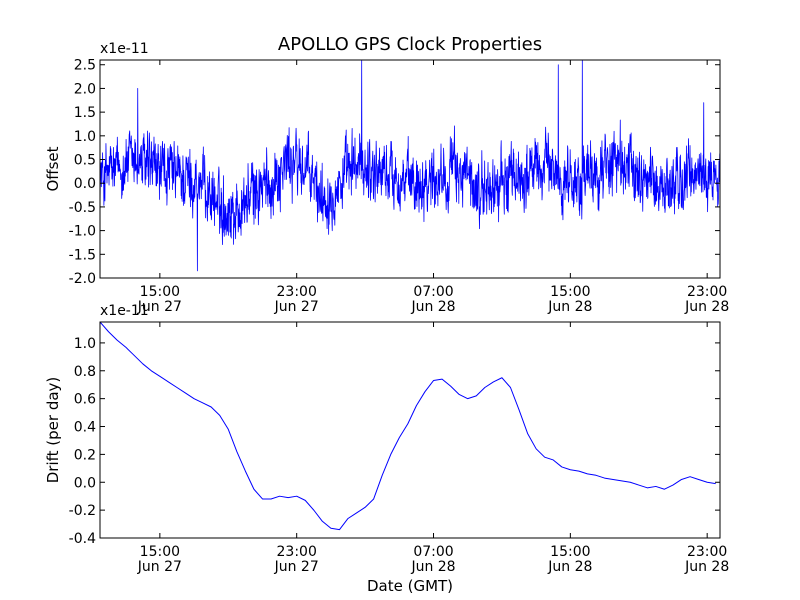  I want to click on x-axis-label: Date (GMT), so click(410, 586).